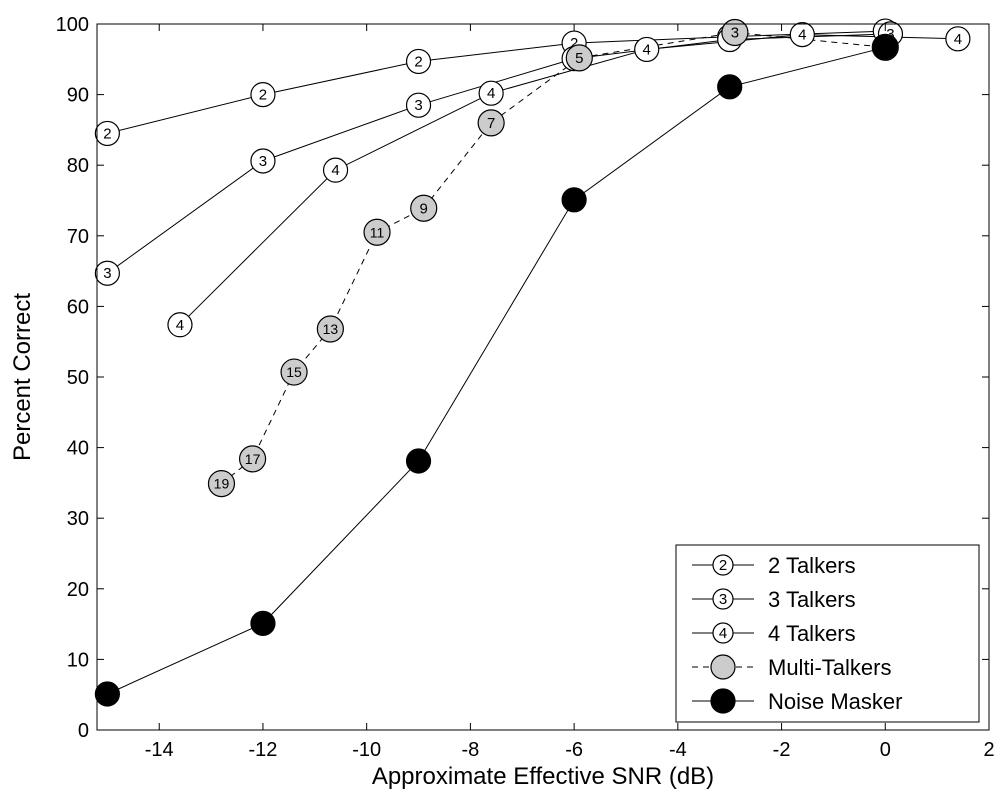 The width and height of the screenshot is (996, 792). Describe the element at coordinates (78, 307) in the screenshot. I see `y-tick-label: 60` at that location.